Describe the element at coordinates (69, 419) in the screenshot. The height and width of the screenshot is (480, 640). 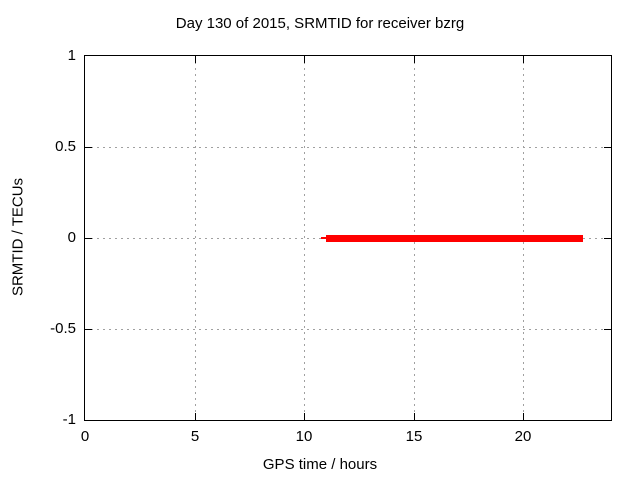
I see `y-tick-label: -1` at that location.